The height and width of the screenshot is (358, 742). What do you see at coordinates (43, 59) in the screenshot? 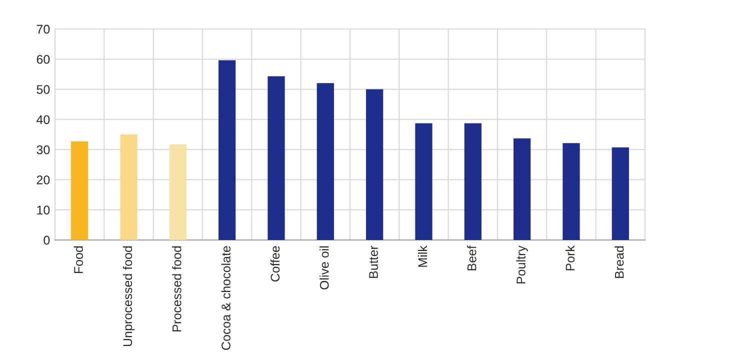
I see `y-tick-label: 60` at bounding box center [43, 59].